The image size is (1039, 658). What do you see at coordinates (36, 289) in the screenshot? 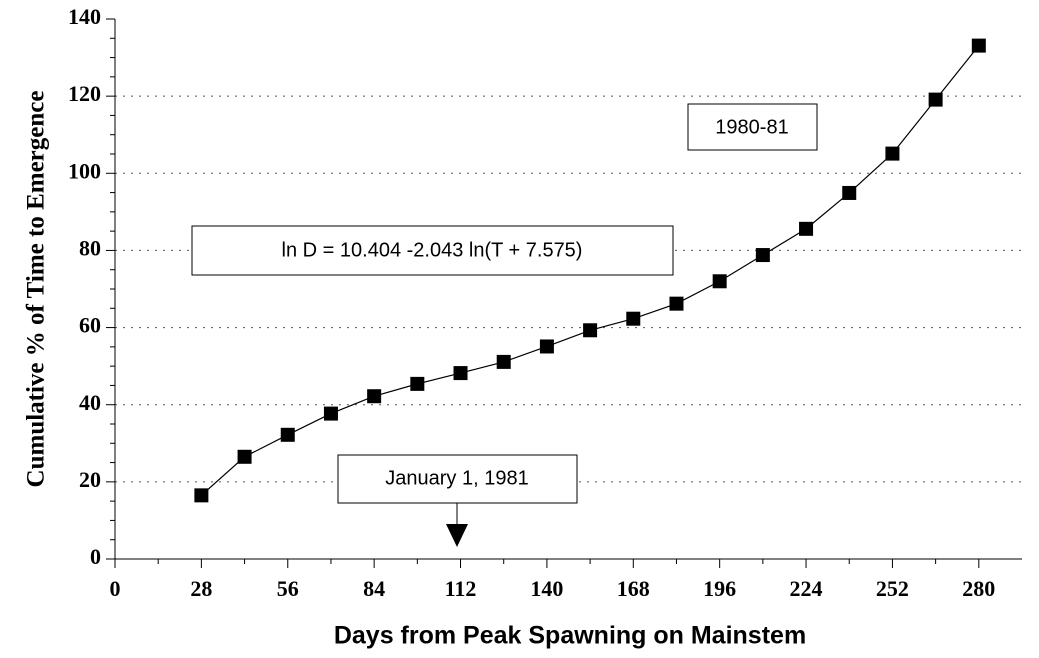
I see `y-axis-label: Cumulative % of Time to Emergence` at bounding box center [36, 289].